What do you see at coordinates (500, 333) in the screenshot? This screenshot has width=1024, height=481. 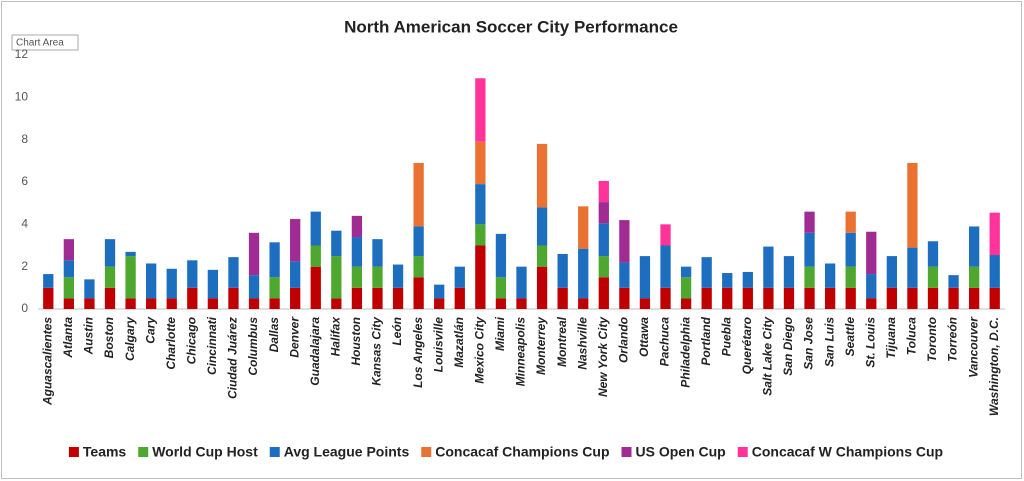 I see `x-tick-label: Miami` at bounding box center [500, 333].